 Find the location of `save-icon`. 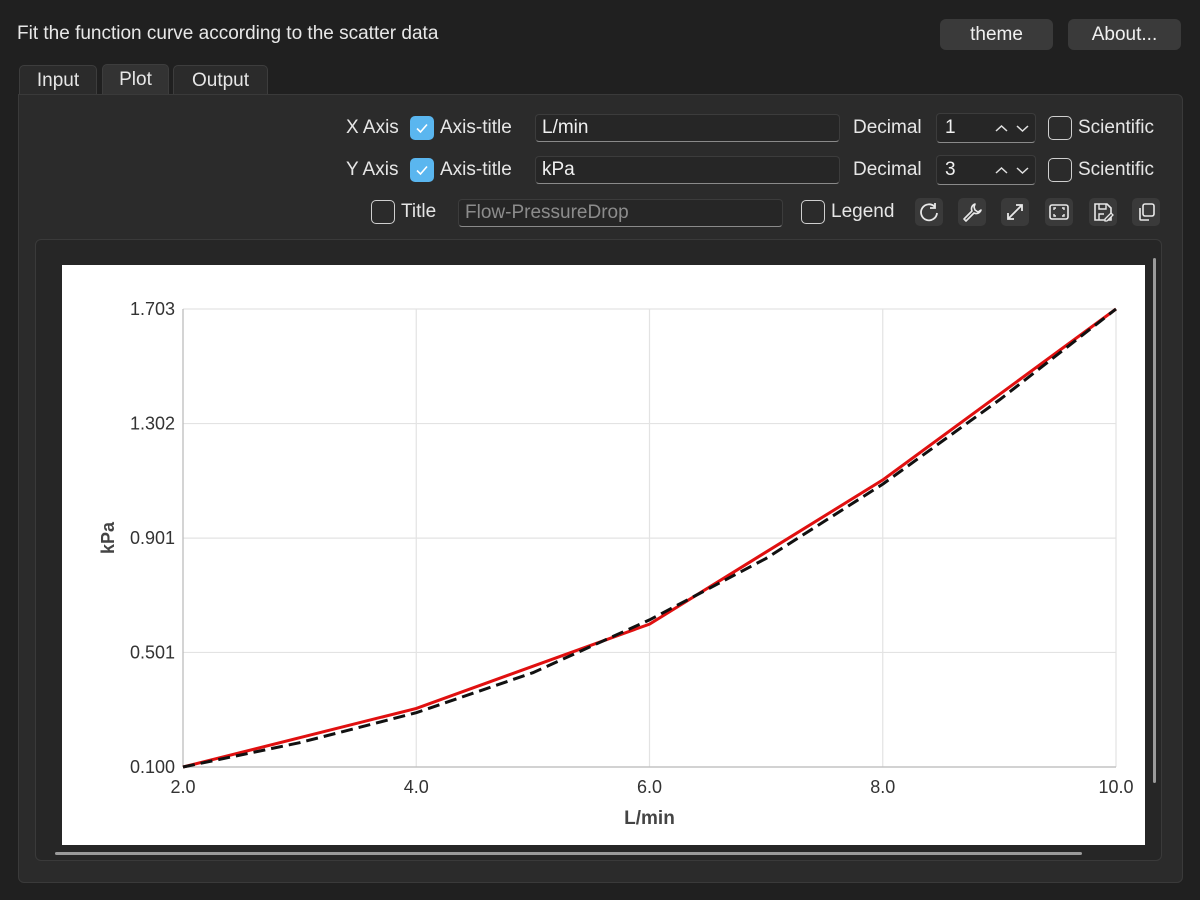

save-icon is located at coordinates (1104, 212).